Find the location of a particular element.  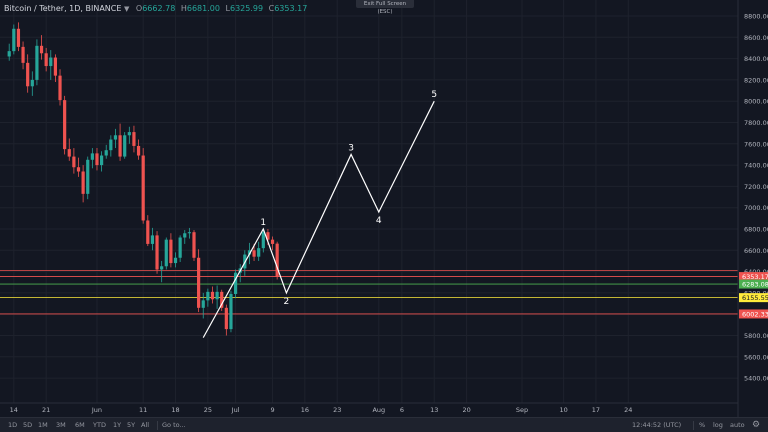

price-tick-label: 7400.00 is located at coordinates (756, 166).